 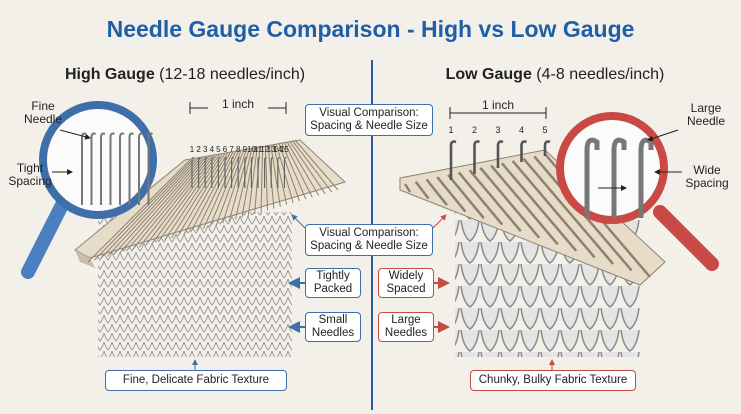 I want to click on needle-label: Fine Needle, so click(x=43, y=112).